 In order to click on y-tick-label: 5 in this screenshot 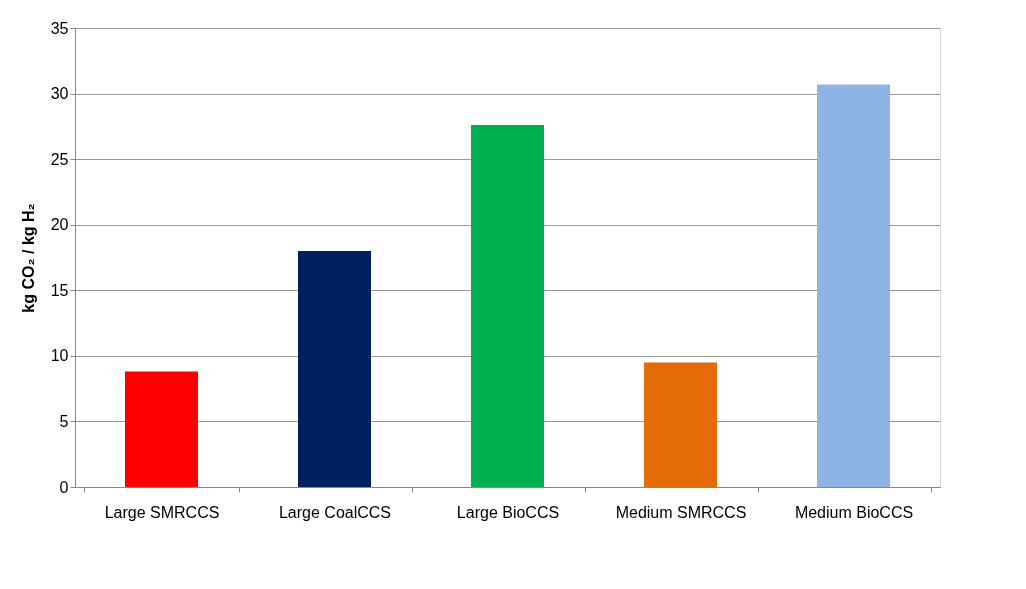, I will do `click(64, 421)`.